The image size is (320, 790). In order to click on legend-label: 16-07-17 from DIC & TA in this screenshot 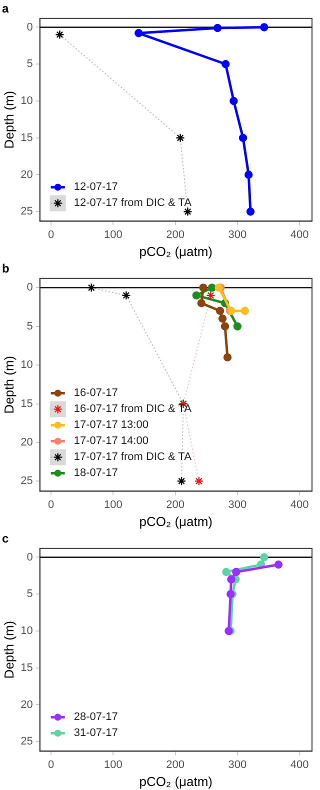, I will do `click(133, 409)`.